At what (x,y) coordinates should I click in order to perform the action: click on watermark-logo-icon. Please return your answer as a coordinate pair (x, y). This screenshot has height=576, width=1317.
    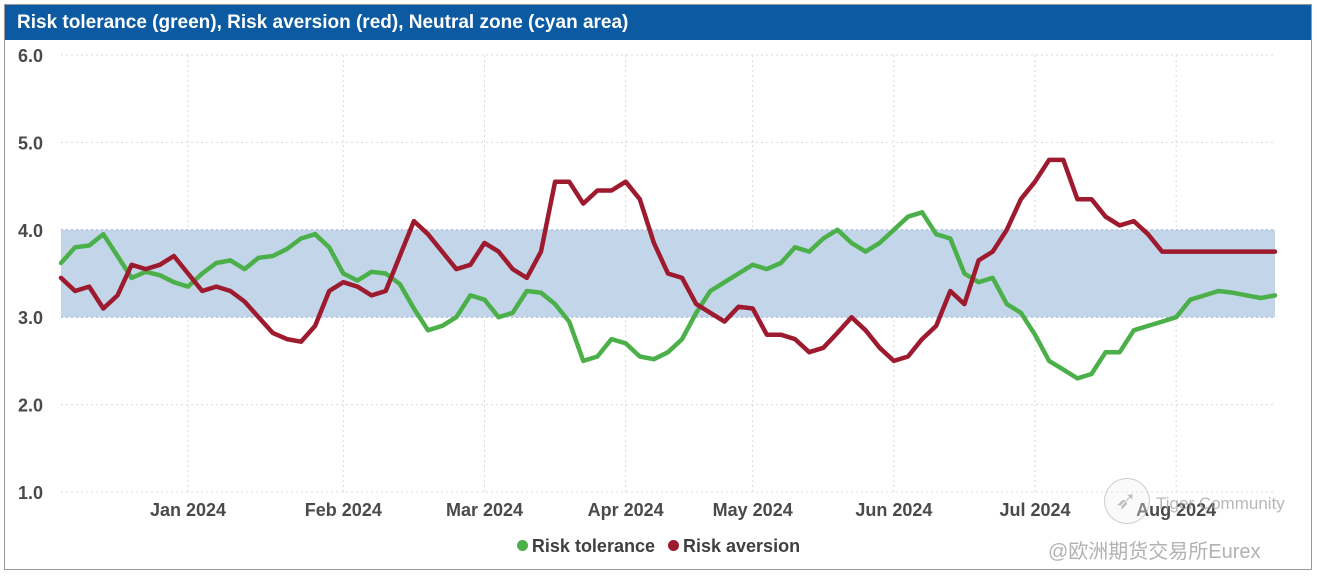
    Looking at the image, I should click on (1127, 501).